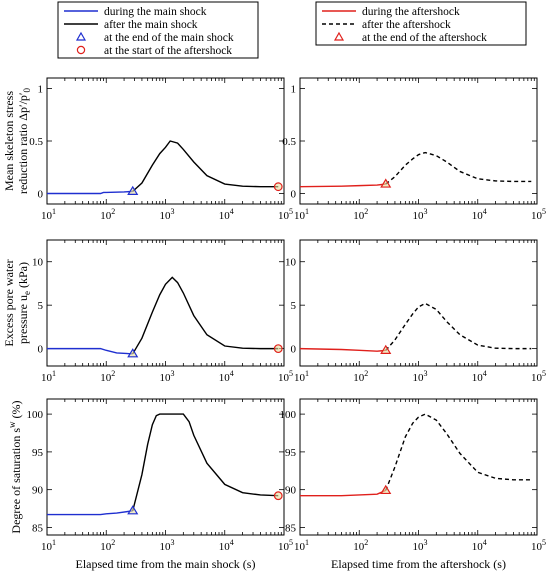  What do you see at coordinates (406, 25) in the screenshot?
I see `legend-label: after the aftershock` at bounding box center [406, 25].